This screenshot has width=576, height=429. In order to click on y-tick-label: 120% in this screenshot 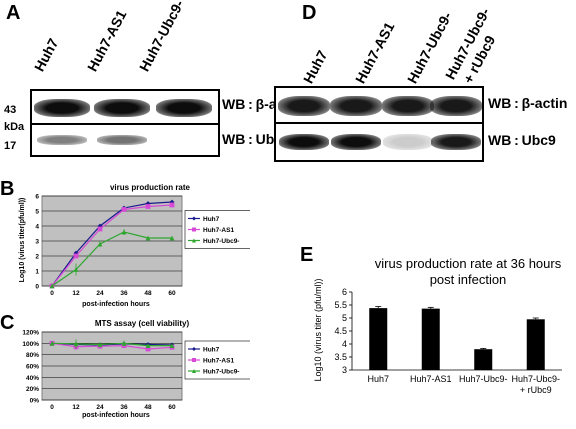, I will do `click(30, 333)`.